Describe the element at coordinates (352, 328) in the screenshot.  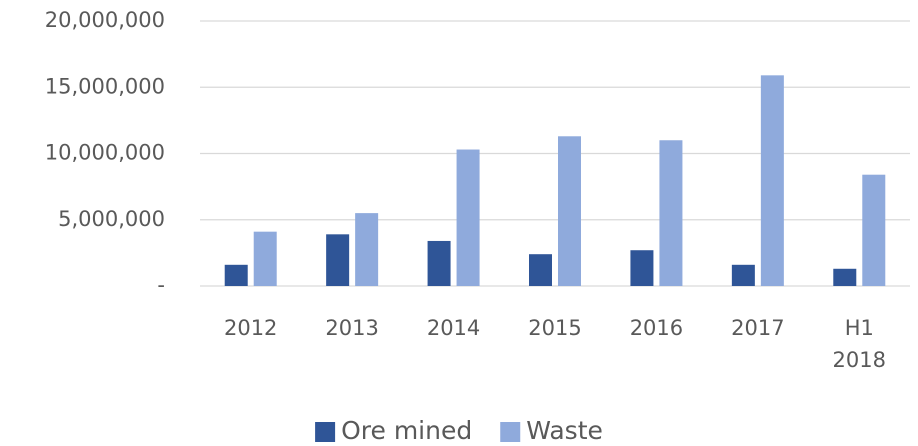
I see `x-tick-label: 2013` at that location.